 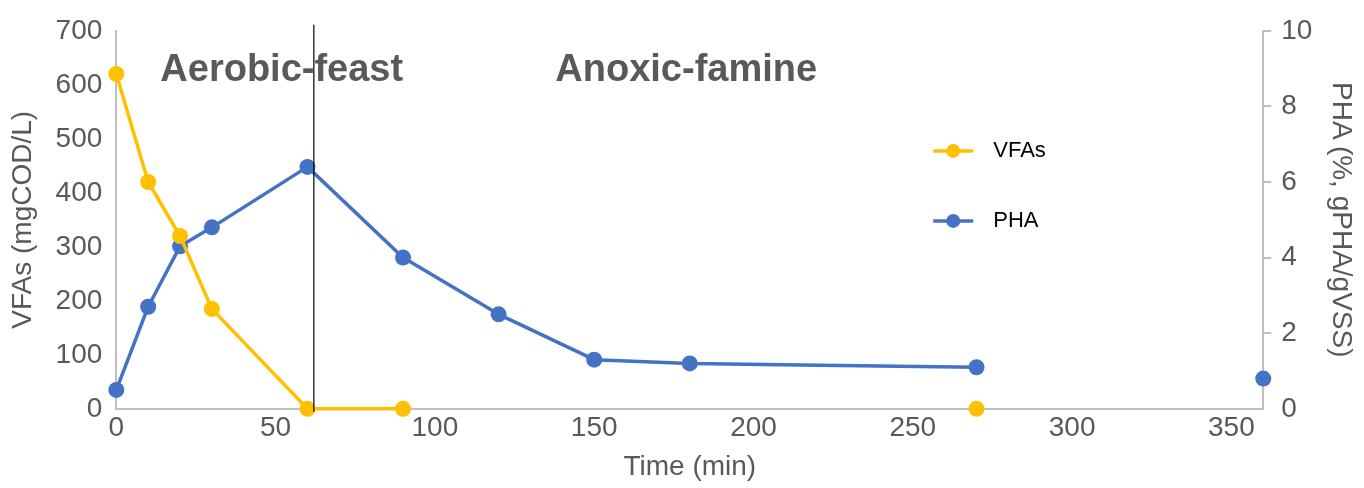 What do you see at coordinates (21, 219) in the screenshot?
I see `y-axis-title: VFAs (mgCOD/L)` at bounding box center [21, 219].